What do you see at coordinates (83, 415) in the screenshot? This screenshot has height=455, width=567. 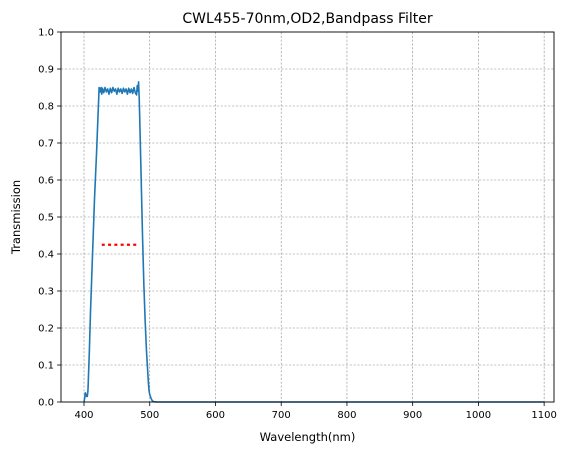 I see `x-tick-label: 400` at bounding box center [83, 415].